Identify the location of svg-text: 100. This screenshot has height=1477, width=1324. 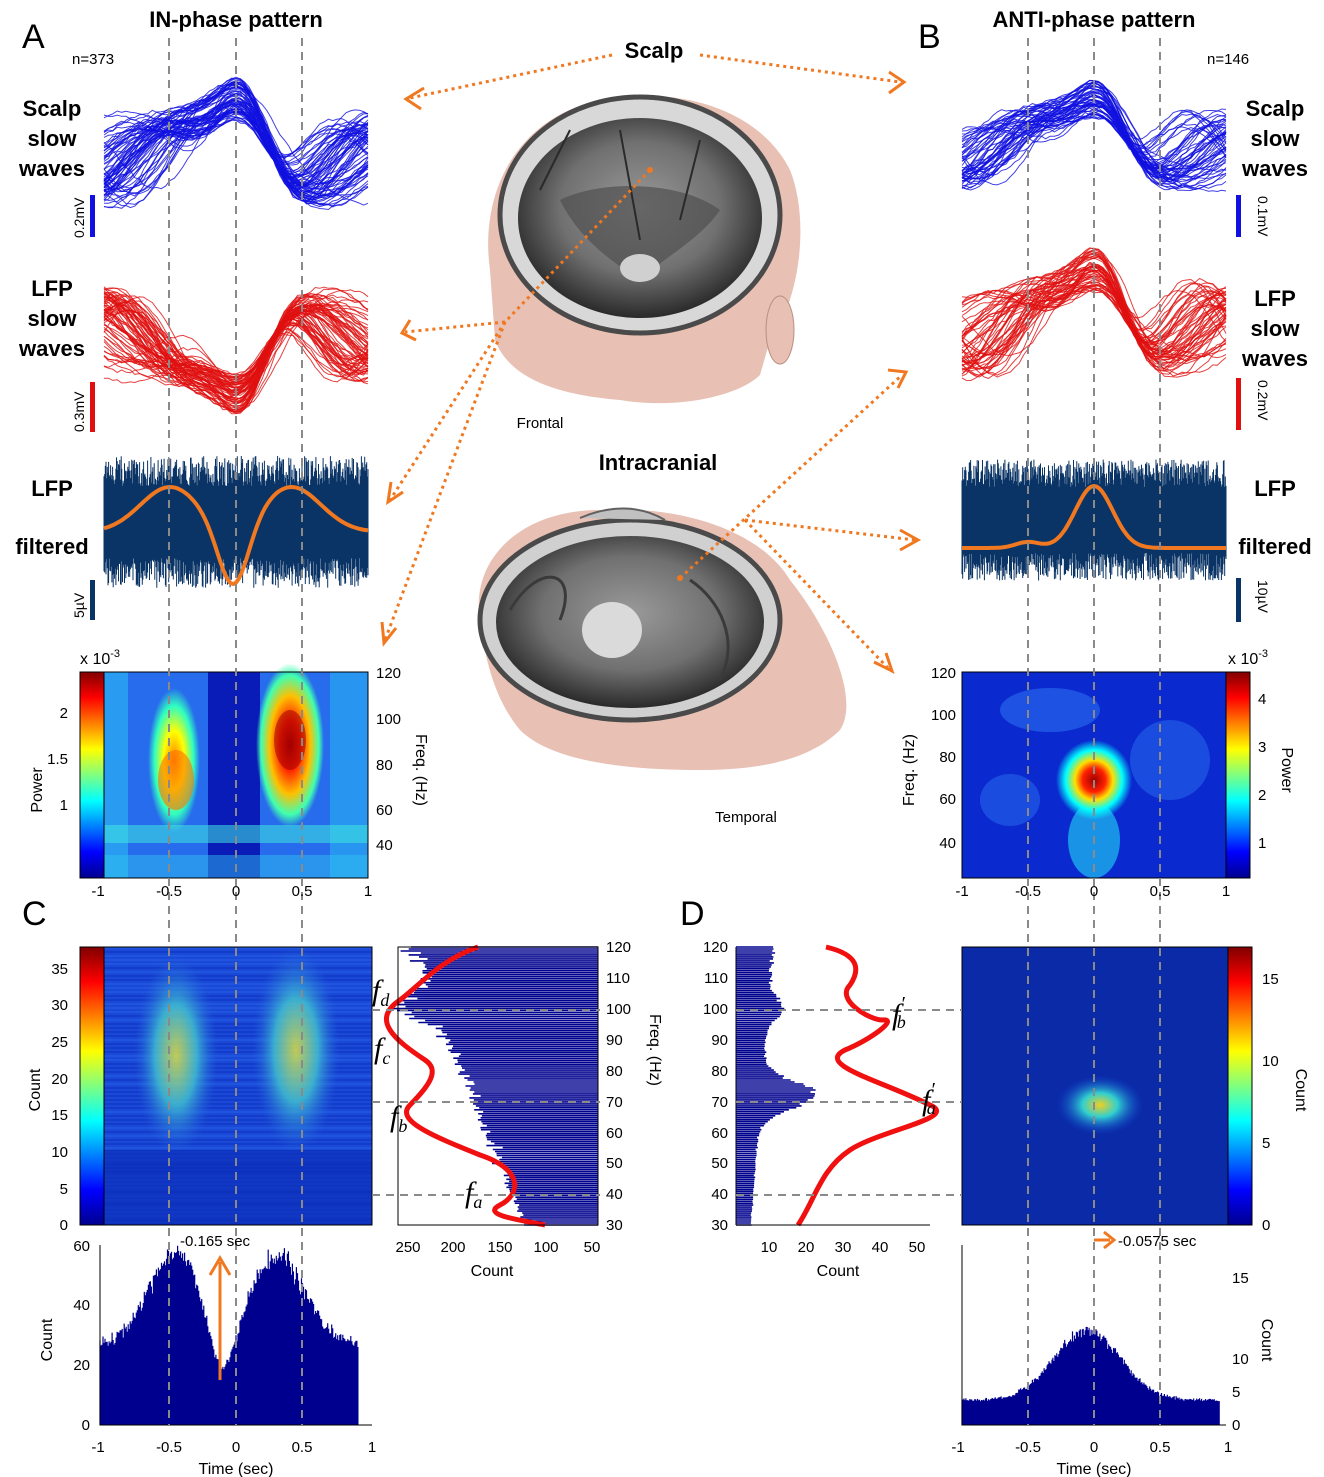
(618, 1009).